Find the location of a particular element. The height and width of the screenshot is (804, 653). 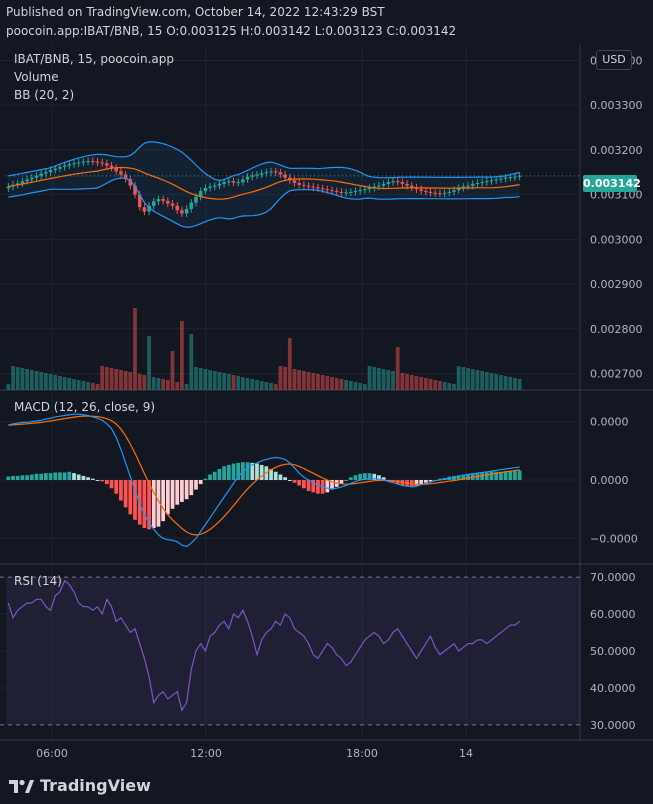

rsi-legend: RSI (14) is located at coordinates (38, 581).